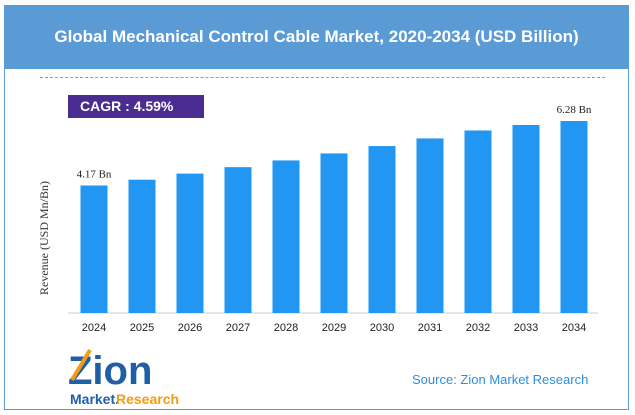  I want to click on x-tick-label: 2031, so click(430, 328).